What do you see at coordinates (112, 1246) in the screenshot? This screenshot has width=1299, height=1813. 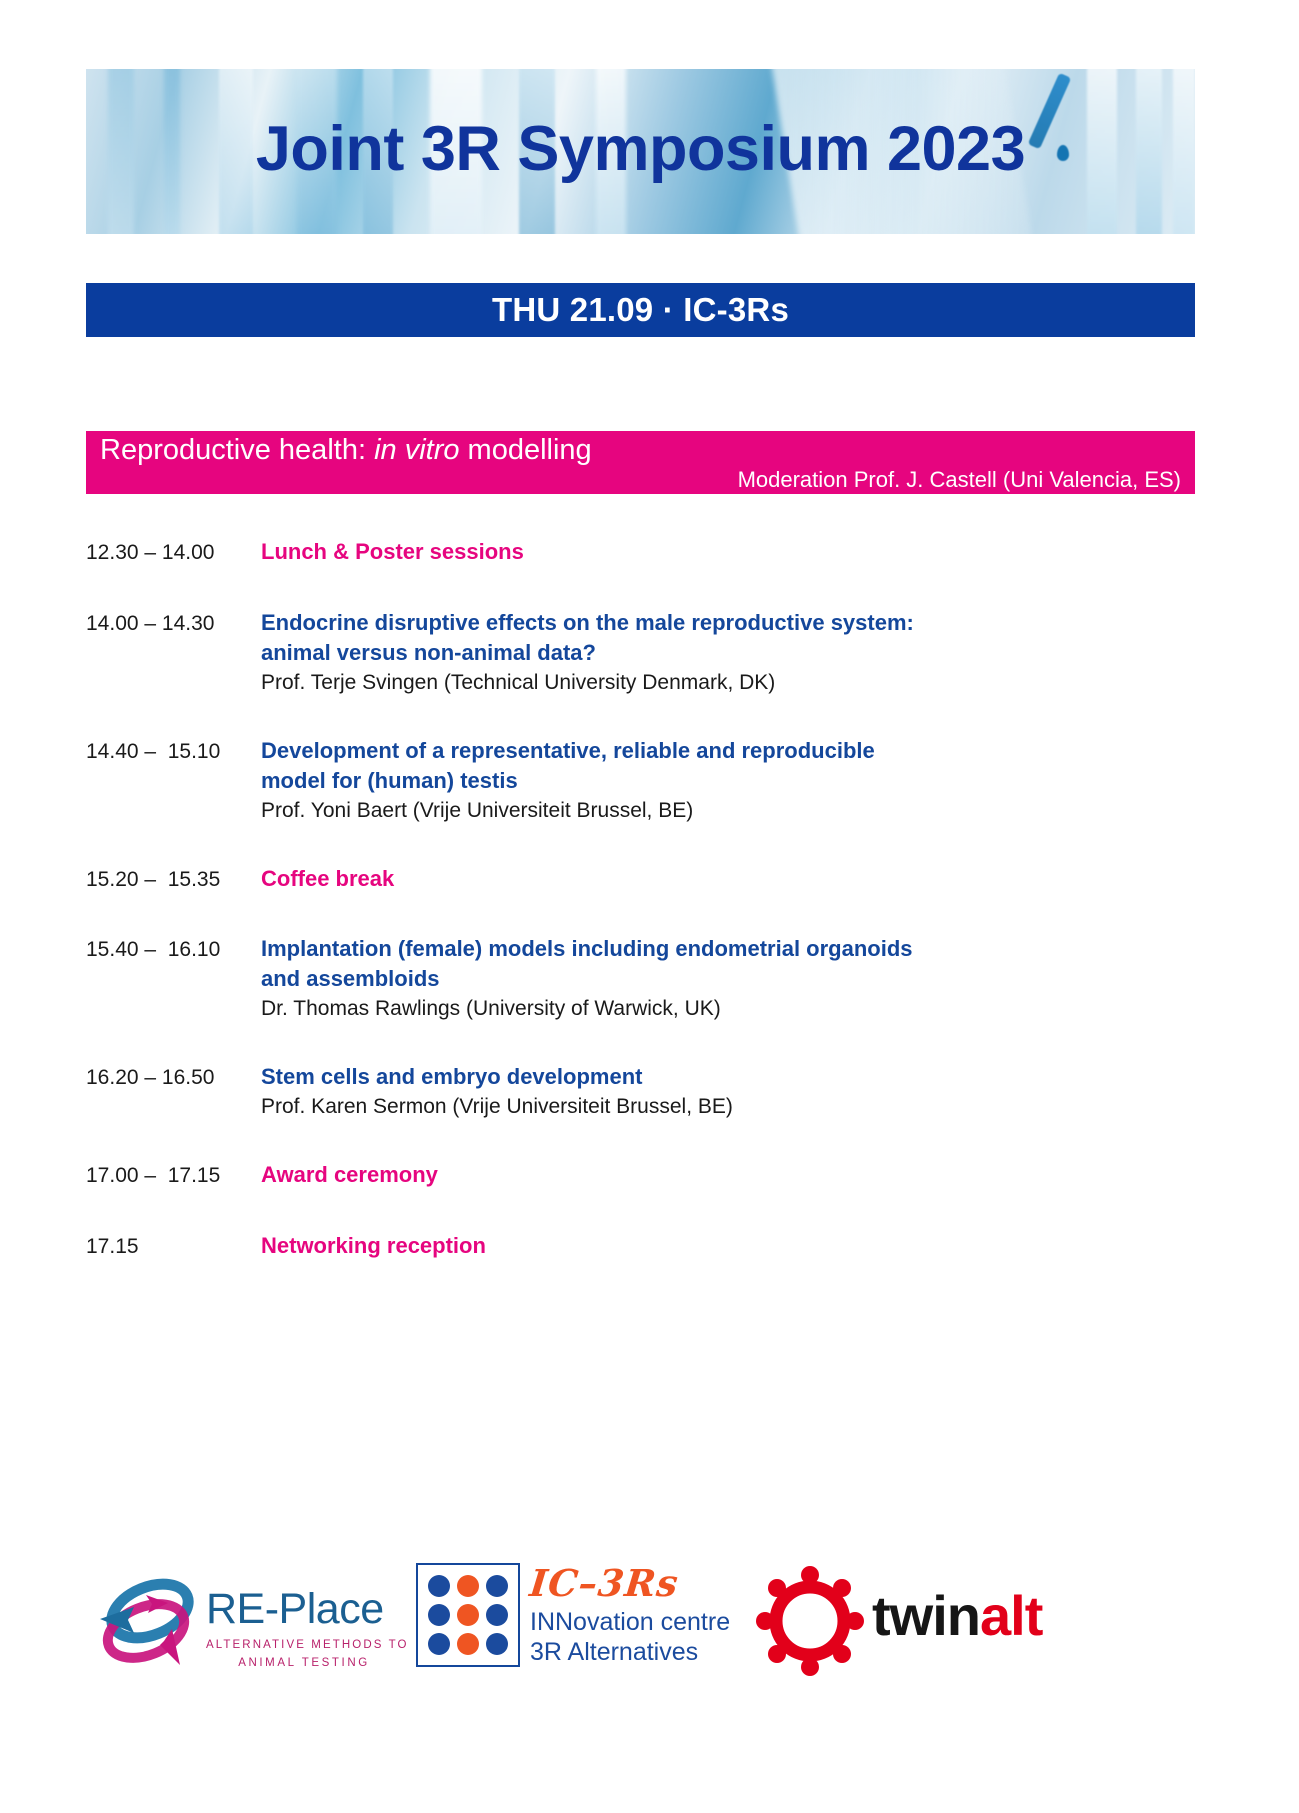 I see `schedule-time: 17.15` at bounding box center [112, 1246].